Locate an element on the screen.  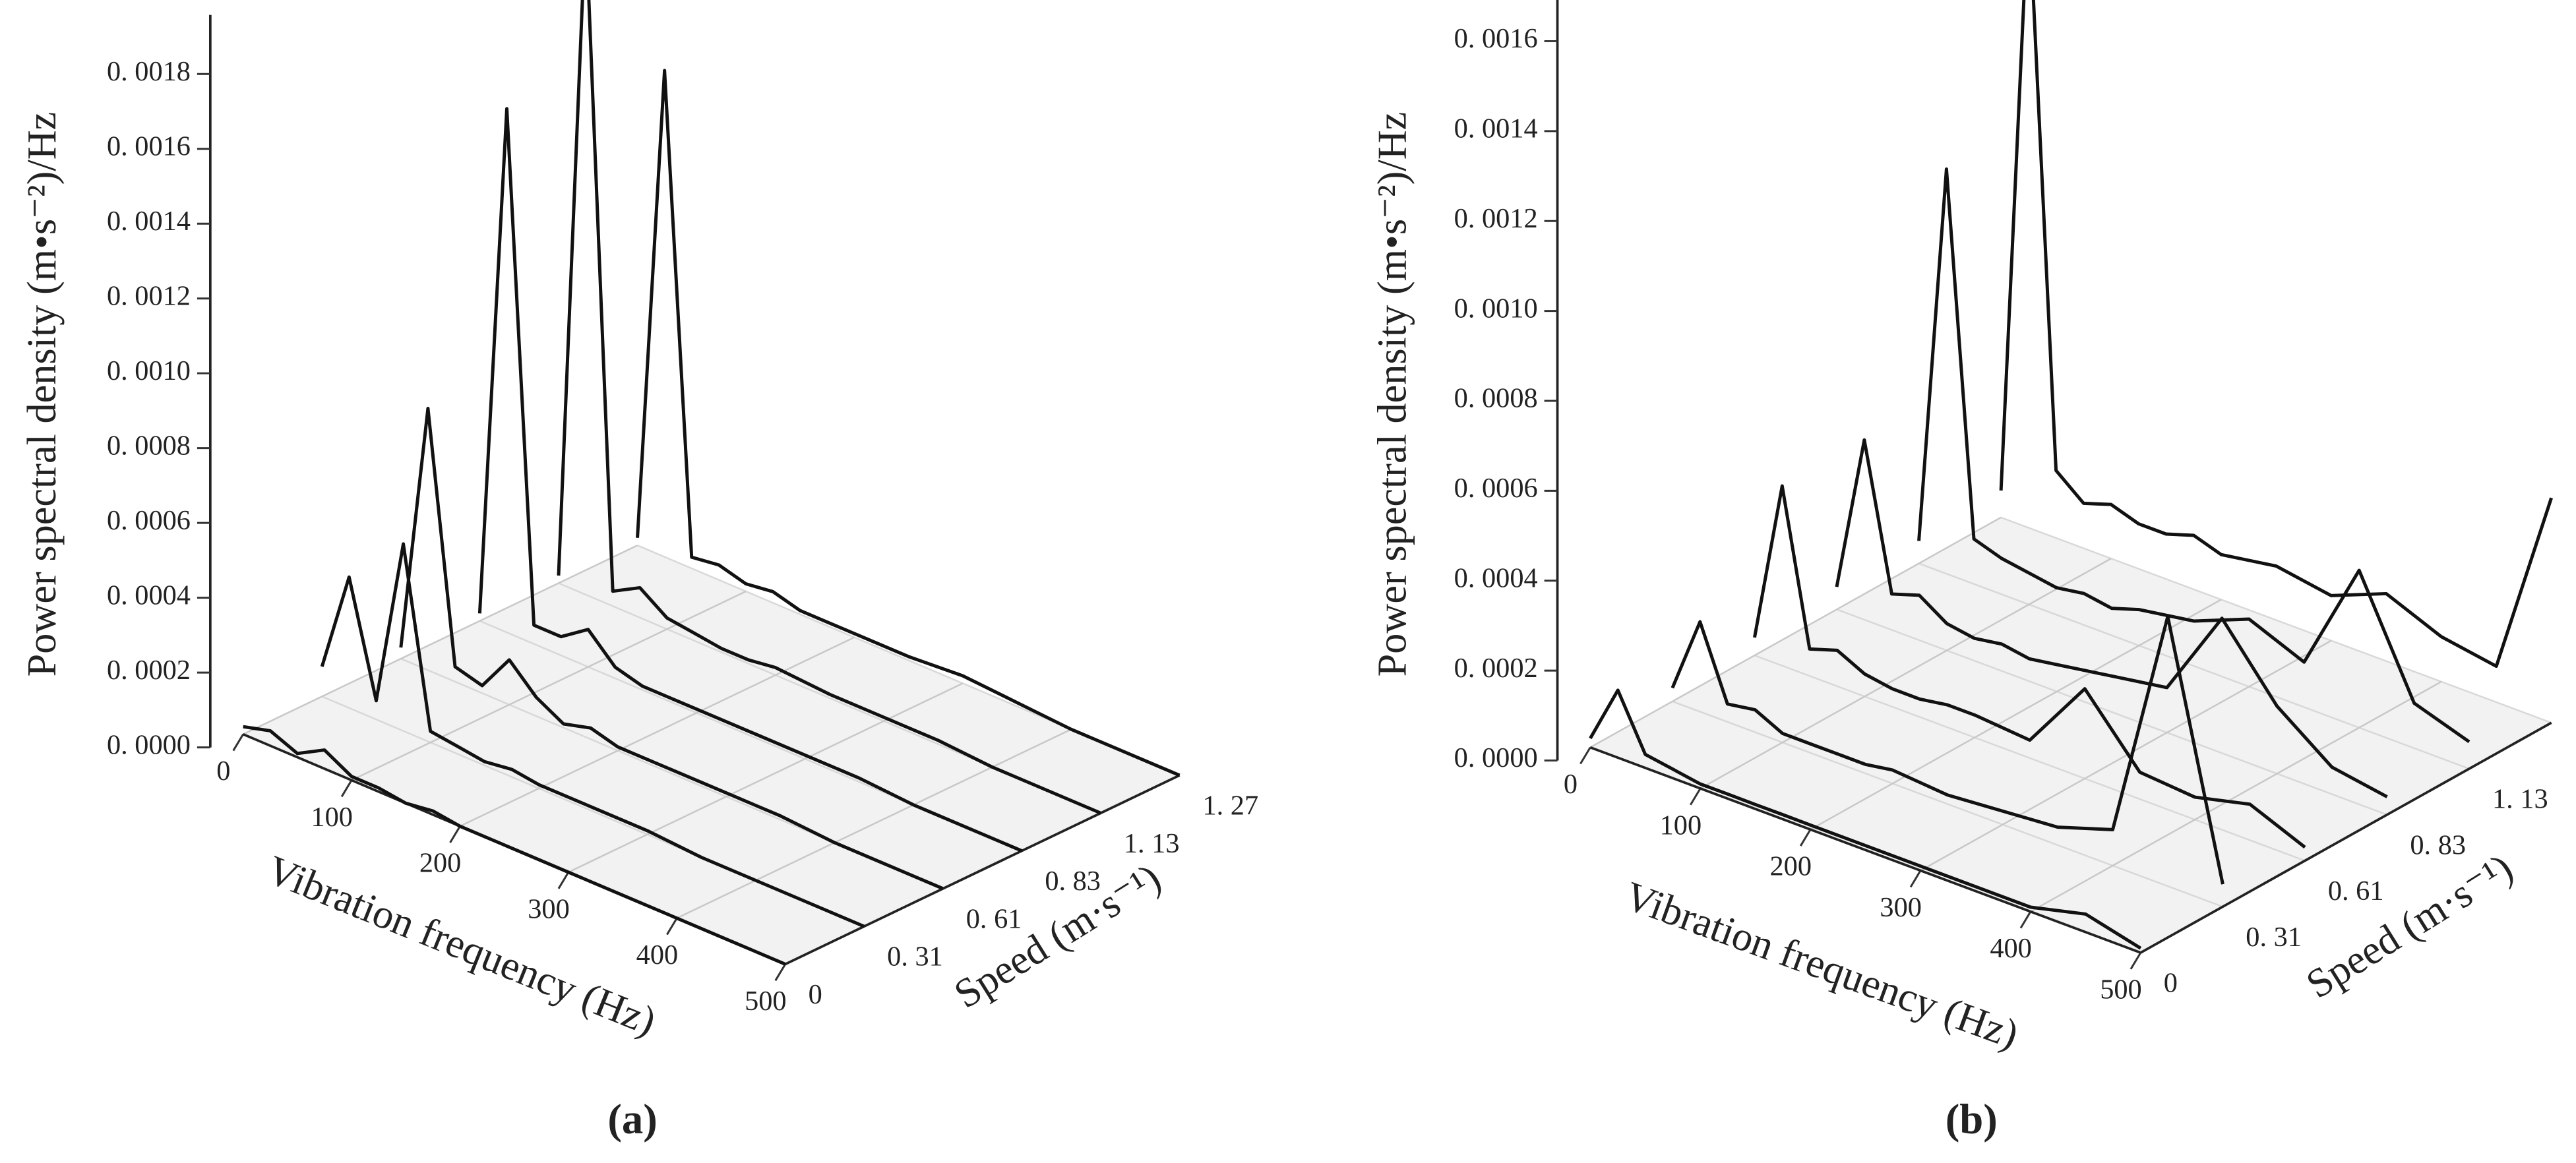
panel-label: (a) is located at coordinates (632, 1119).